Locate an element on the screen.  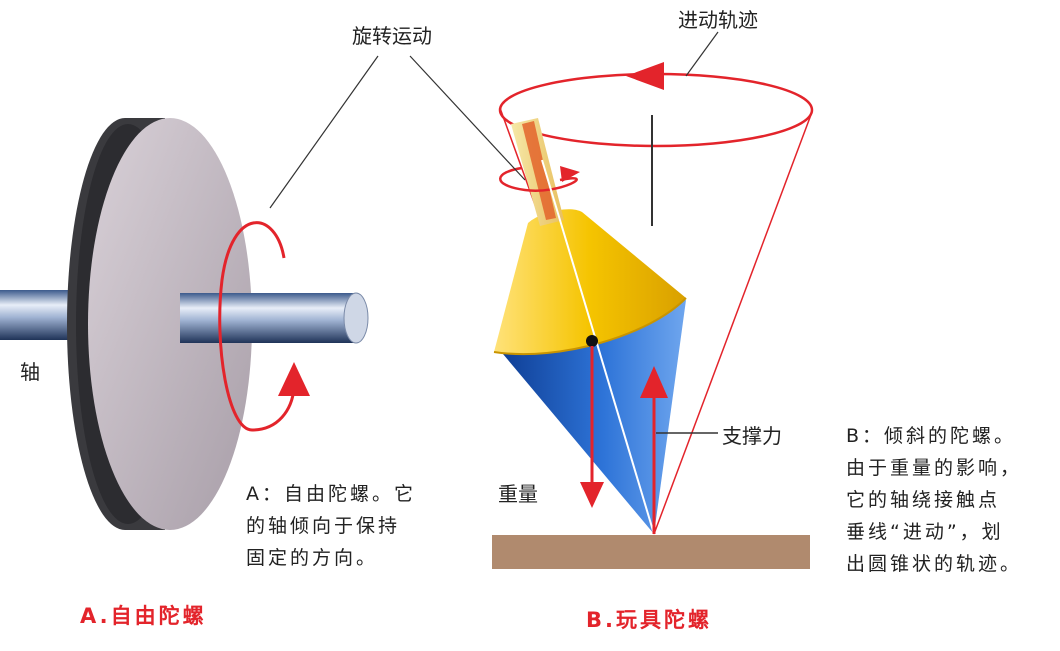
caption-a-line-3: 固定的方向。 is located at coordinates (312, 558).